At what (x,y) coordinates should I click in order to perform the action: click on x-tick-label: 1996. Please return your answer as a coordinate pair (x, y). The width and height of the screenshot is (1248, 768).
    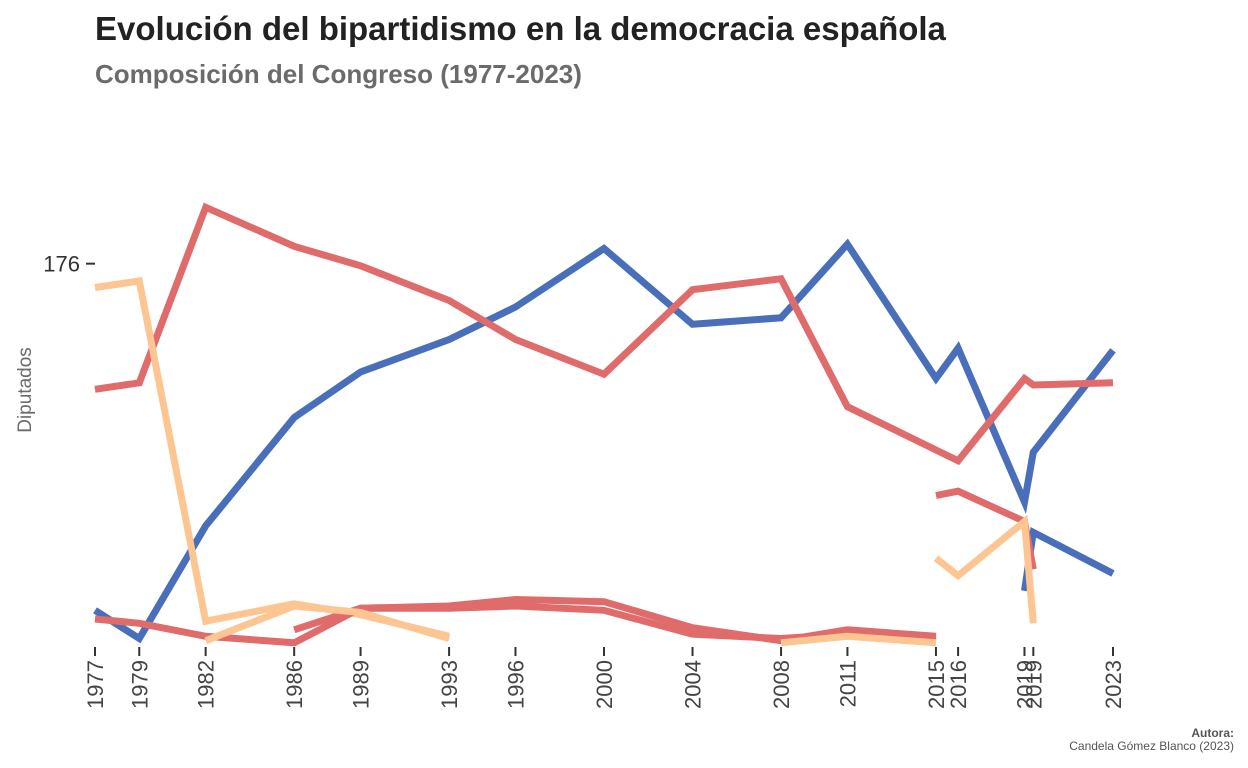
    Looking at the image, I should click on (515, 684).